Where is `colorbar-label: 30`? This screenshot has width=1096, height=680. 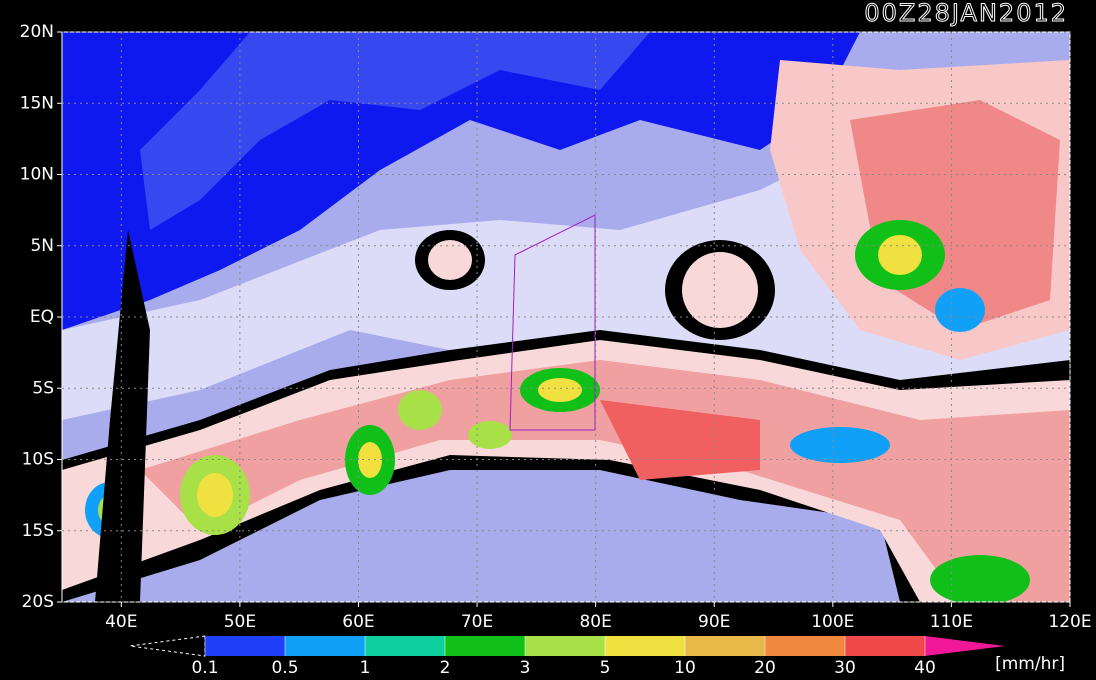
colorbar-label: 30 is located at coordinates (845, 668).